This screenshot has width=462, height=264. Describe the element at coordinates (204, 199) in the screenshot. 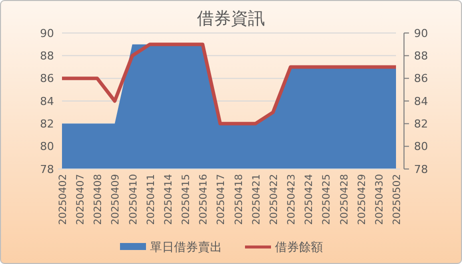

I see `x-tick-label: 20250416` at that location.